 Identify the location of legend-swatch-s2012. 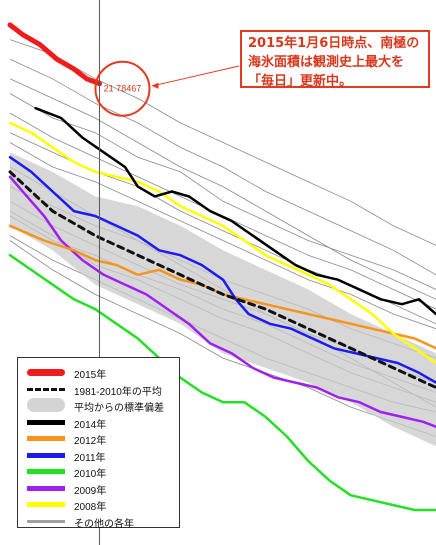
(46, 438).